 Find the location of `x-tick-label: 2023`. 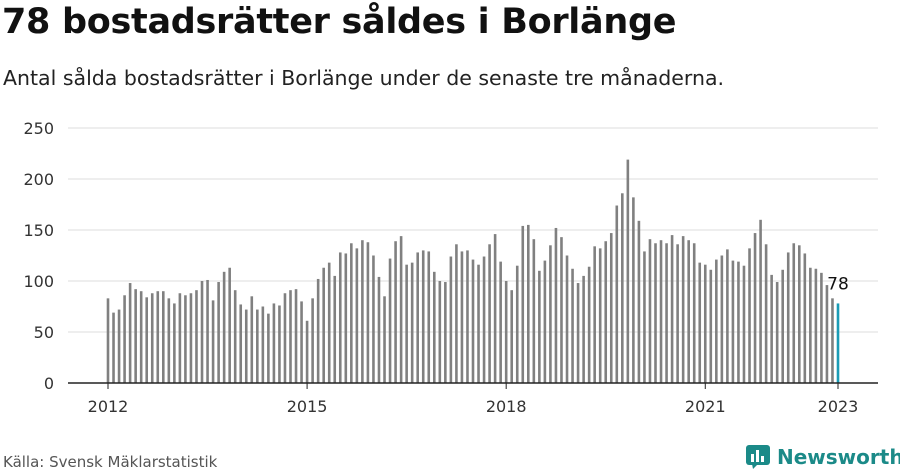

x-tick-label: 2023 is located at coordinates (838, 406).